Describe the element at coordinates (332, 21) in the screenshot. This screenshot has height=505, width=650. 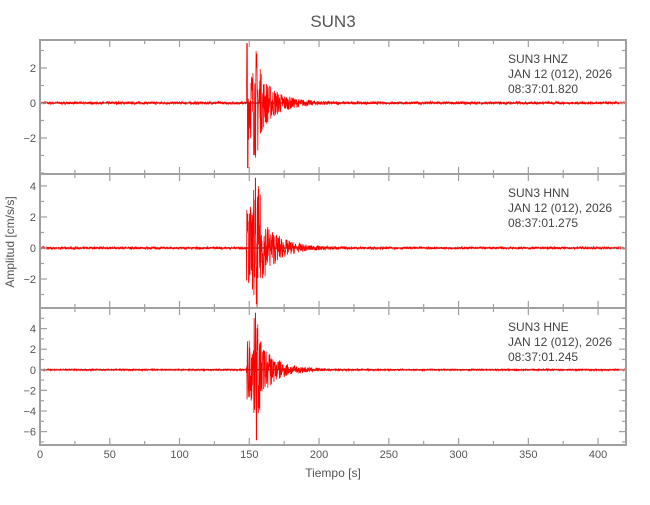
I see `chart-title: SUN3` at that location.